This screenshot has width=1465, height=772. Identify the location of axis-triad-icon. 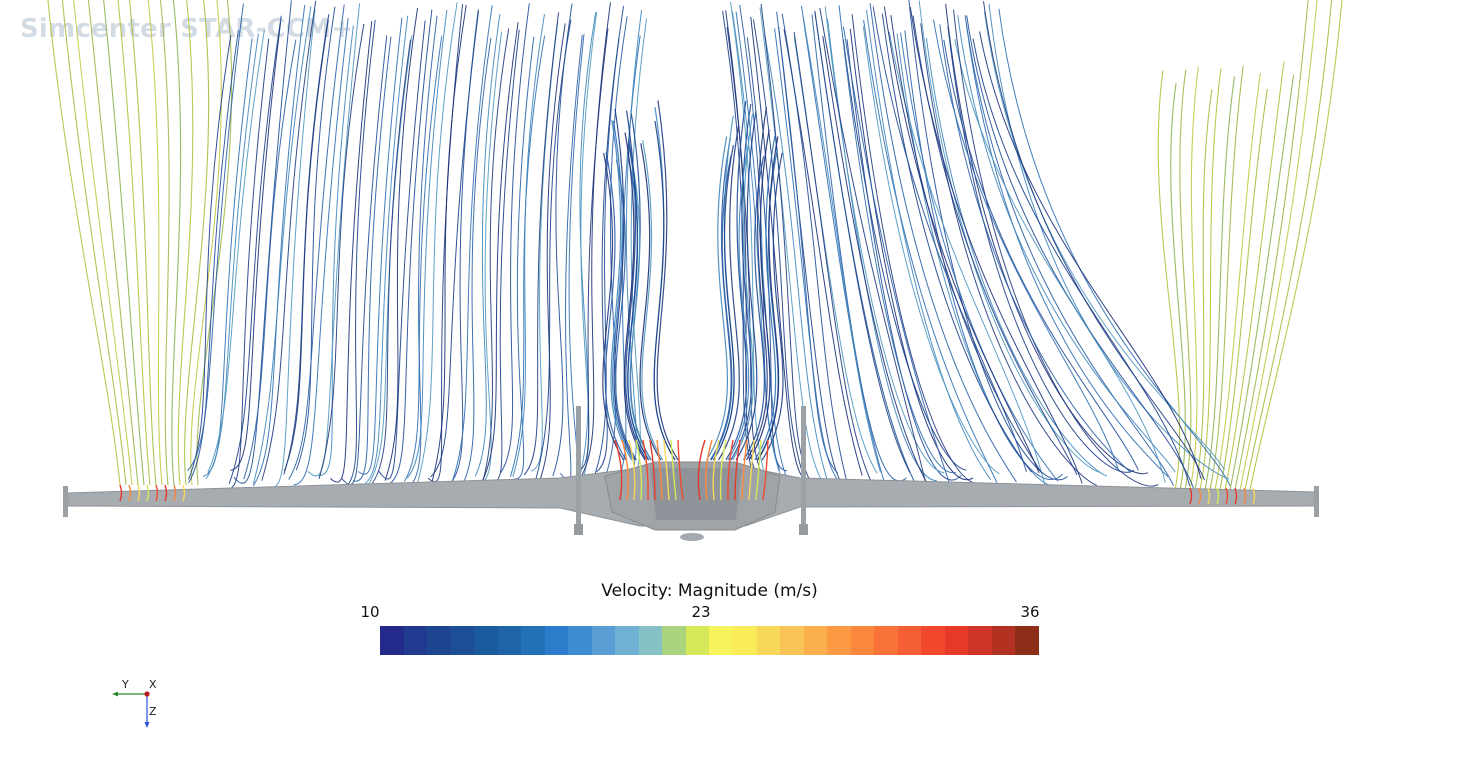
(131, 709).